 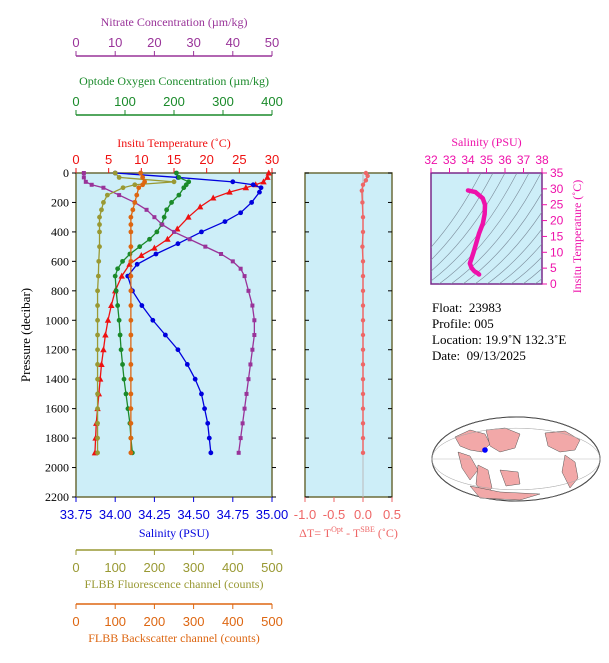 I want to click on temperature-tick-label: 25, so click(x=239, y=159).